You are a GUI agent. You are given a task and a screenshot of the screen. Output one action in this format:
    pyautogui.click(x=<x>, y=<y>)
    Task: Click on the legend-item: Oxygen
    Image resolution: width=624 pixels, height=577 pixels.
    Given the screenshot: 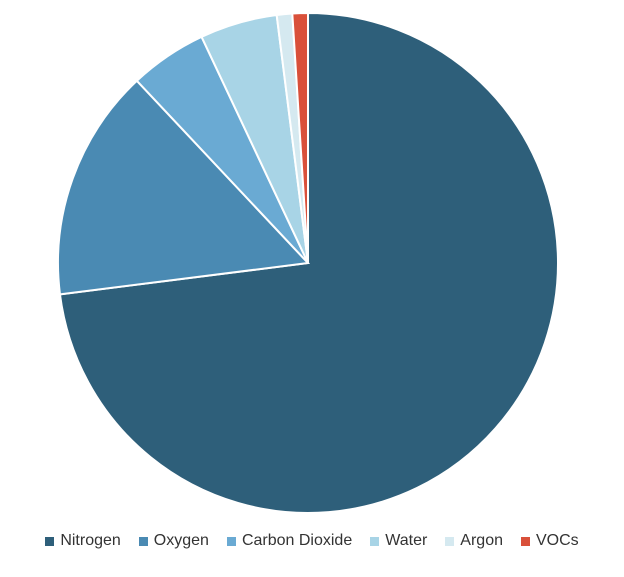 What is the action you would take?
    pyautogui.click(x=173, y=541)
    